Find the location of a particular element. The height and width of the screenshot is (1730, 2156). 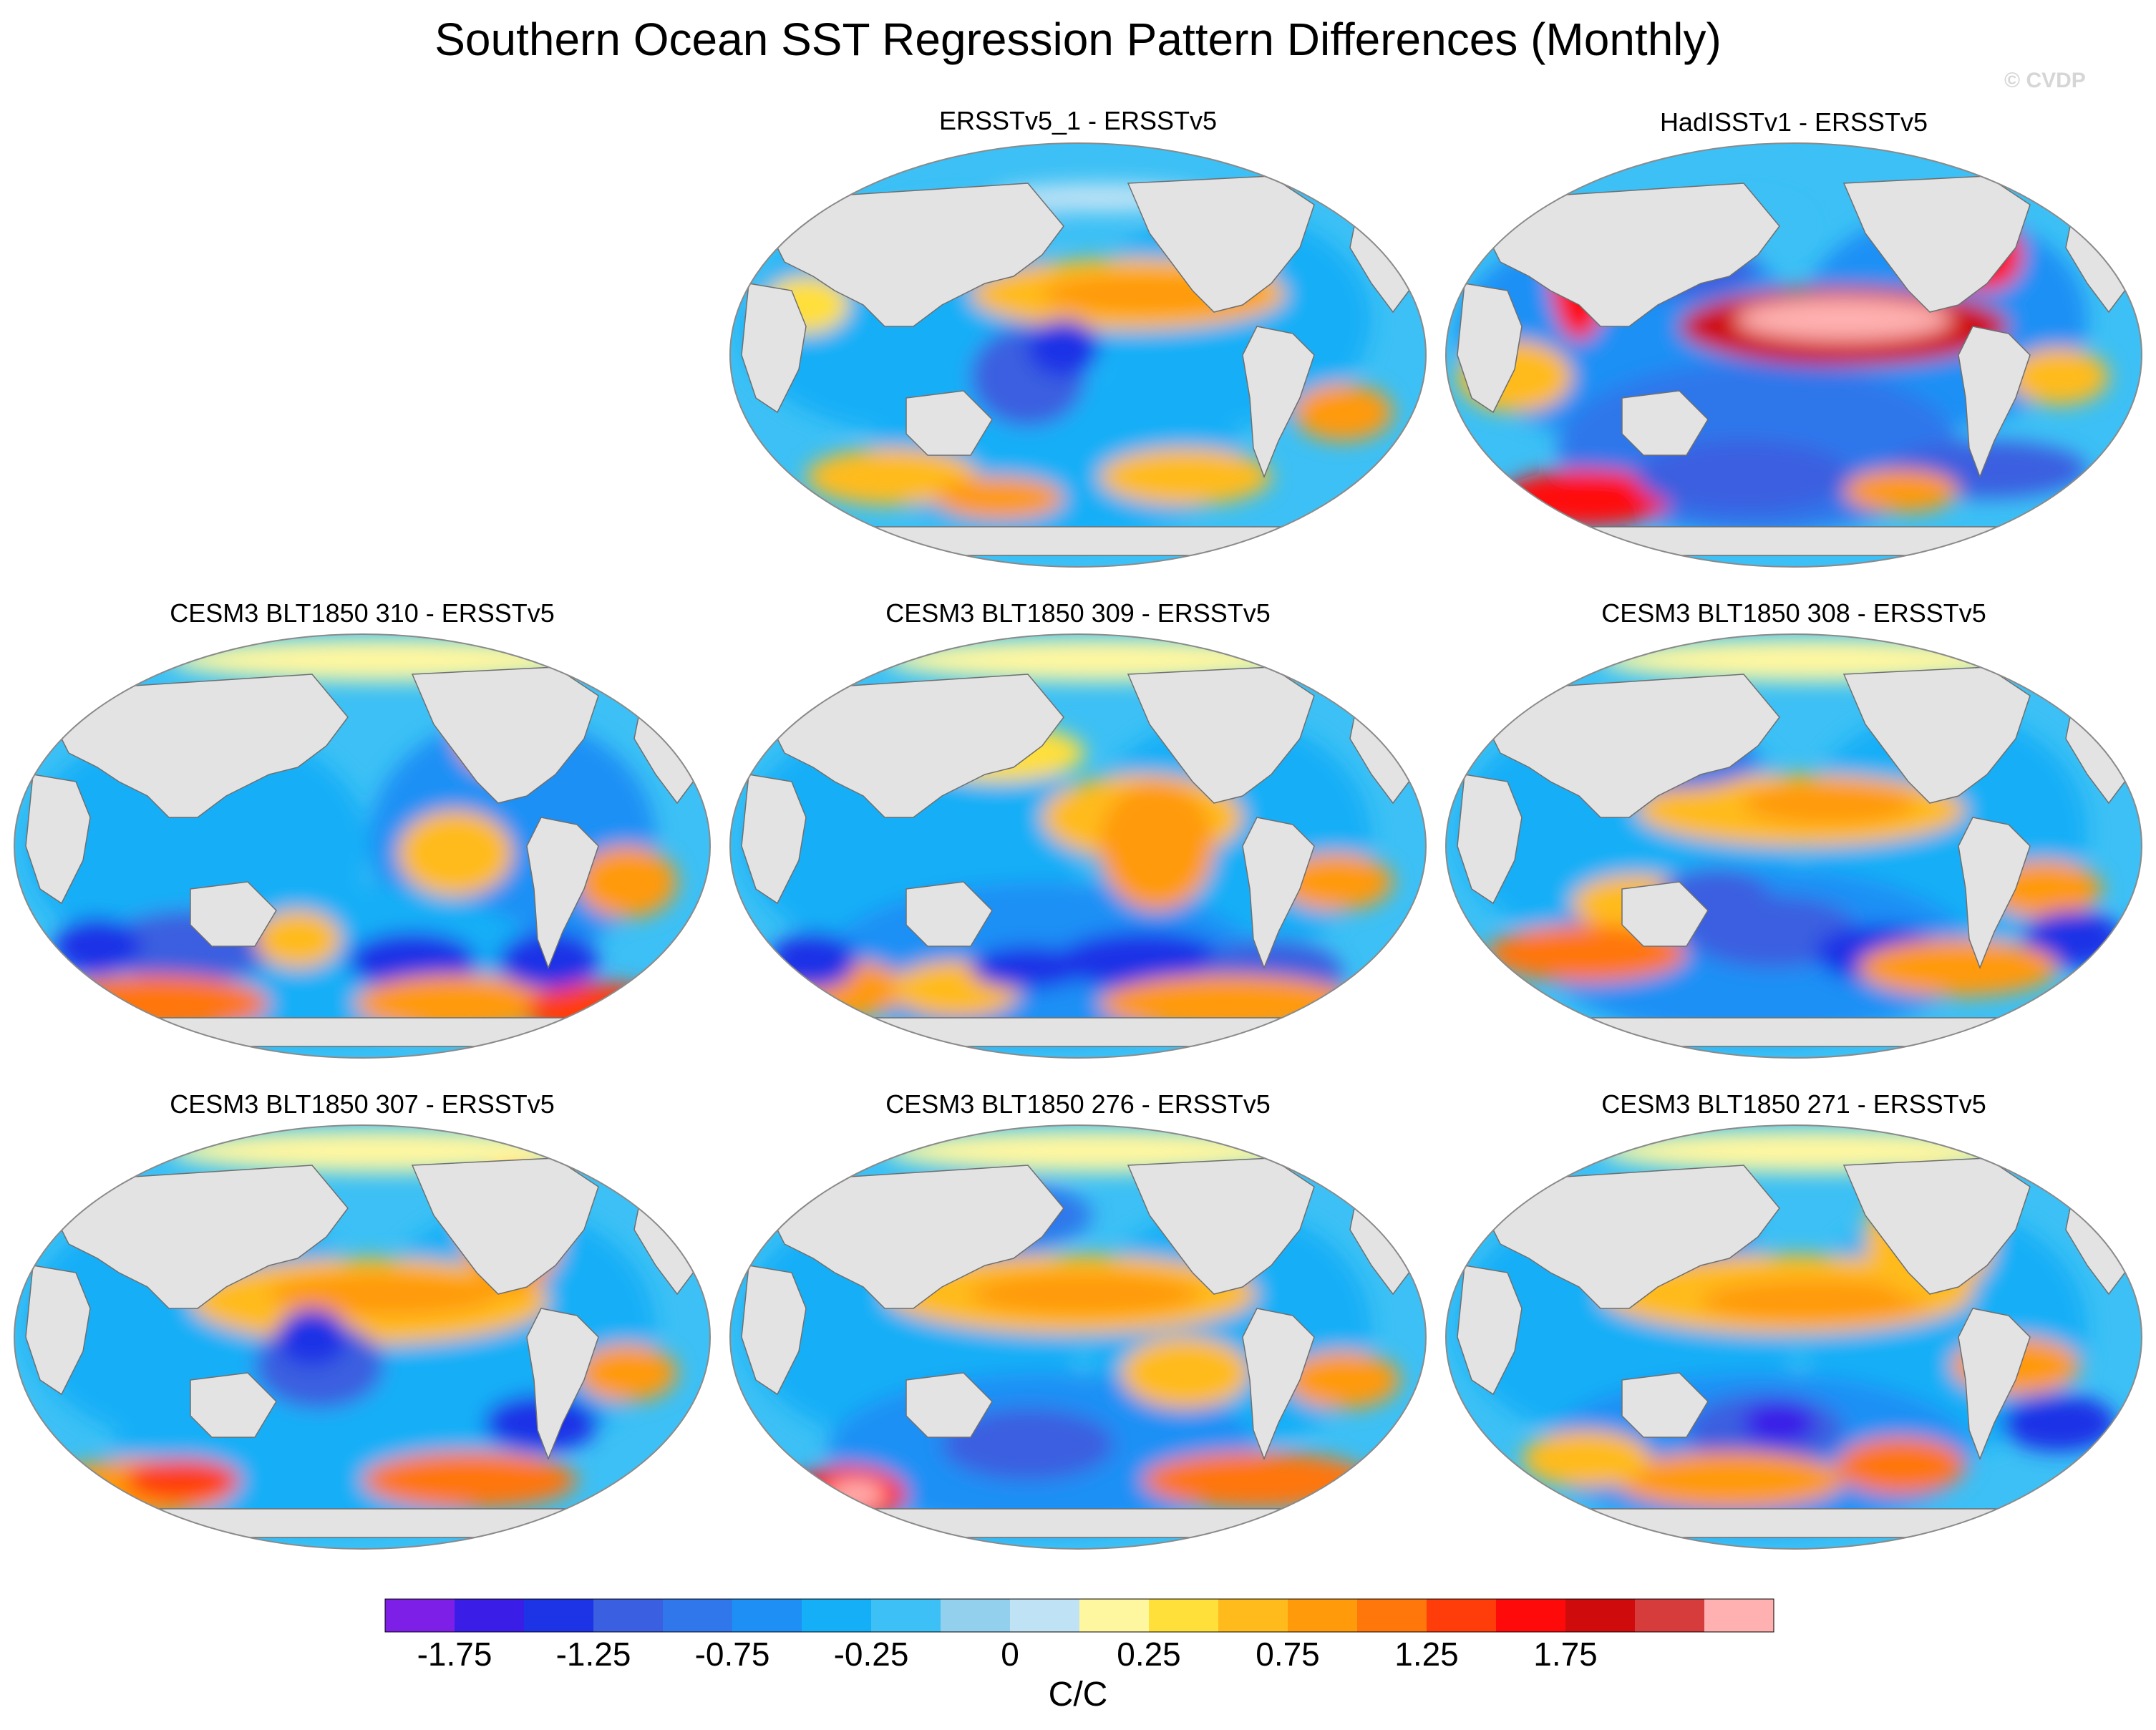

colorbar-tick-label: 0.75 is located at coordinates (1288, 1654).